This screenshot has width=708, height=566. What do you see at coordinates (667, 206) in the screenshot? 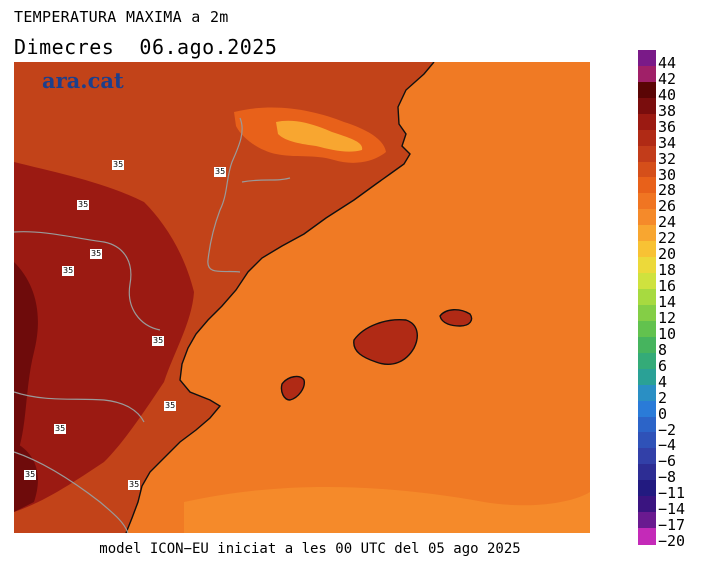
I see `colorbar-label: 26` at bounding box center [667, 206].